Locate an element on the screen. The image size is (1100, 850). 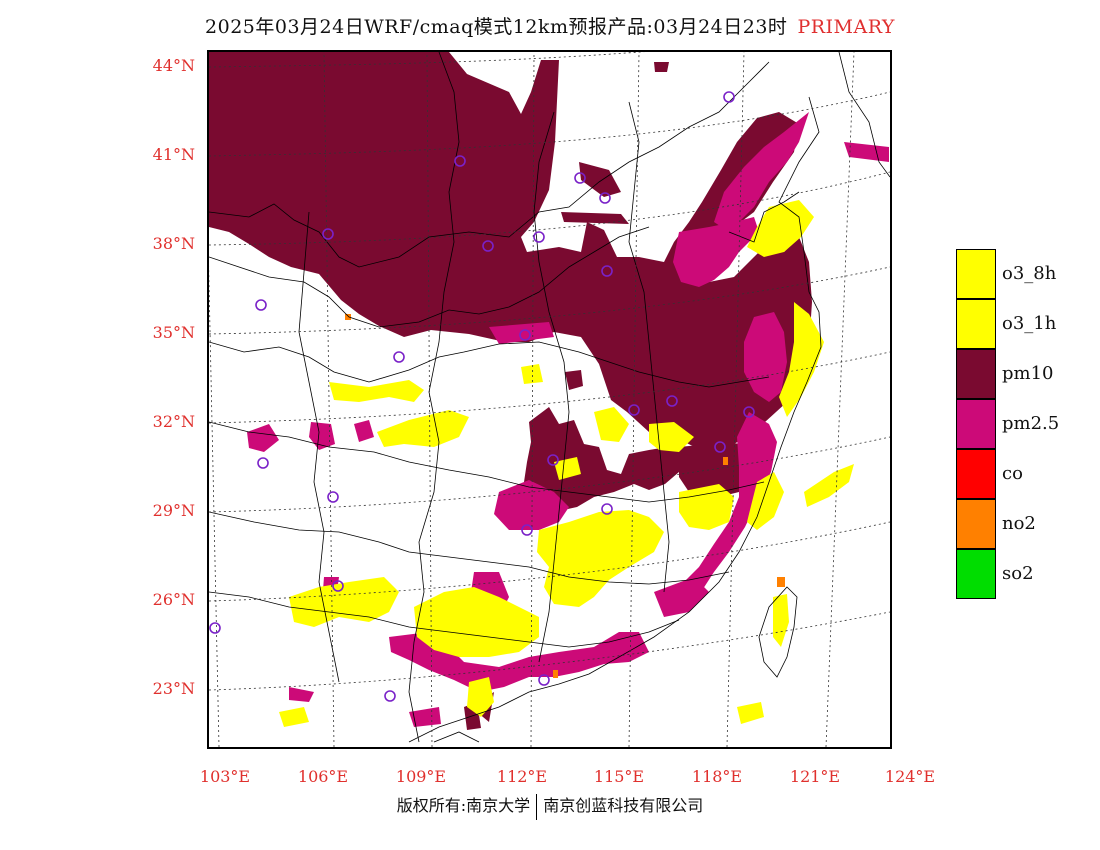
pm25-korea is located at coordinates (866, 152).